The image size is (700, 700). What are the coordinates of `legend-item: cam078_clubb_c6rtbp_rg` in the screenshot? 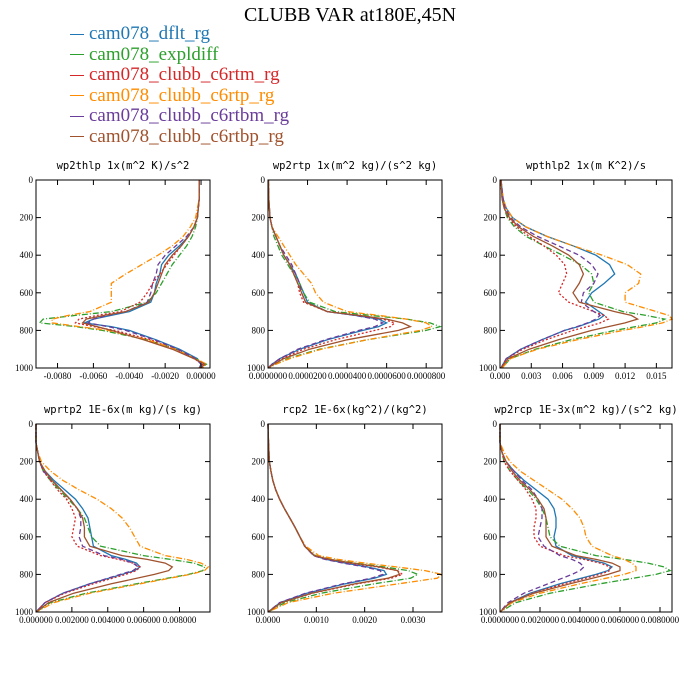 It's located at (179, 136).